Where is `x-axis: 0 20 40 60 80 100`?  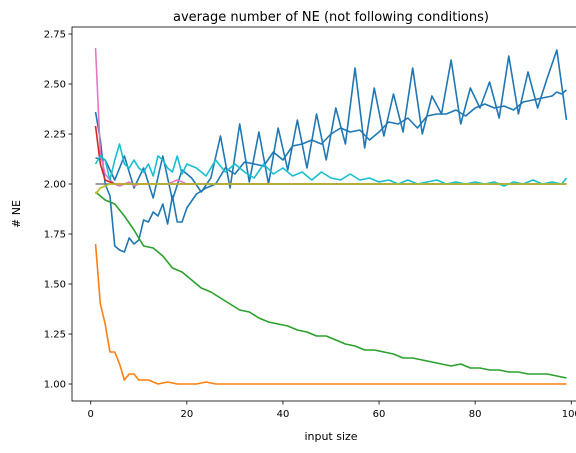 x-axis: 0 20 40 60 80 100 is located at coordinates (332, 410).